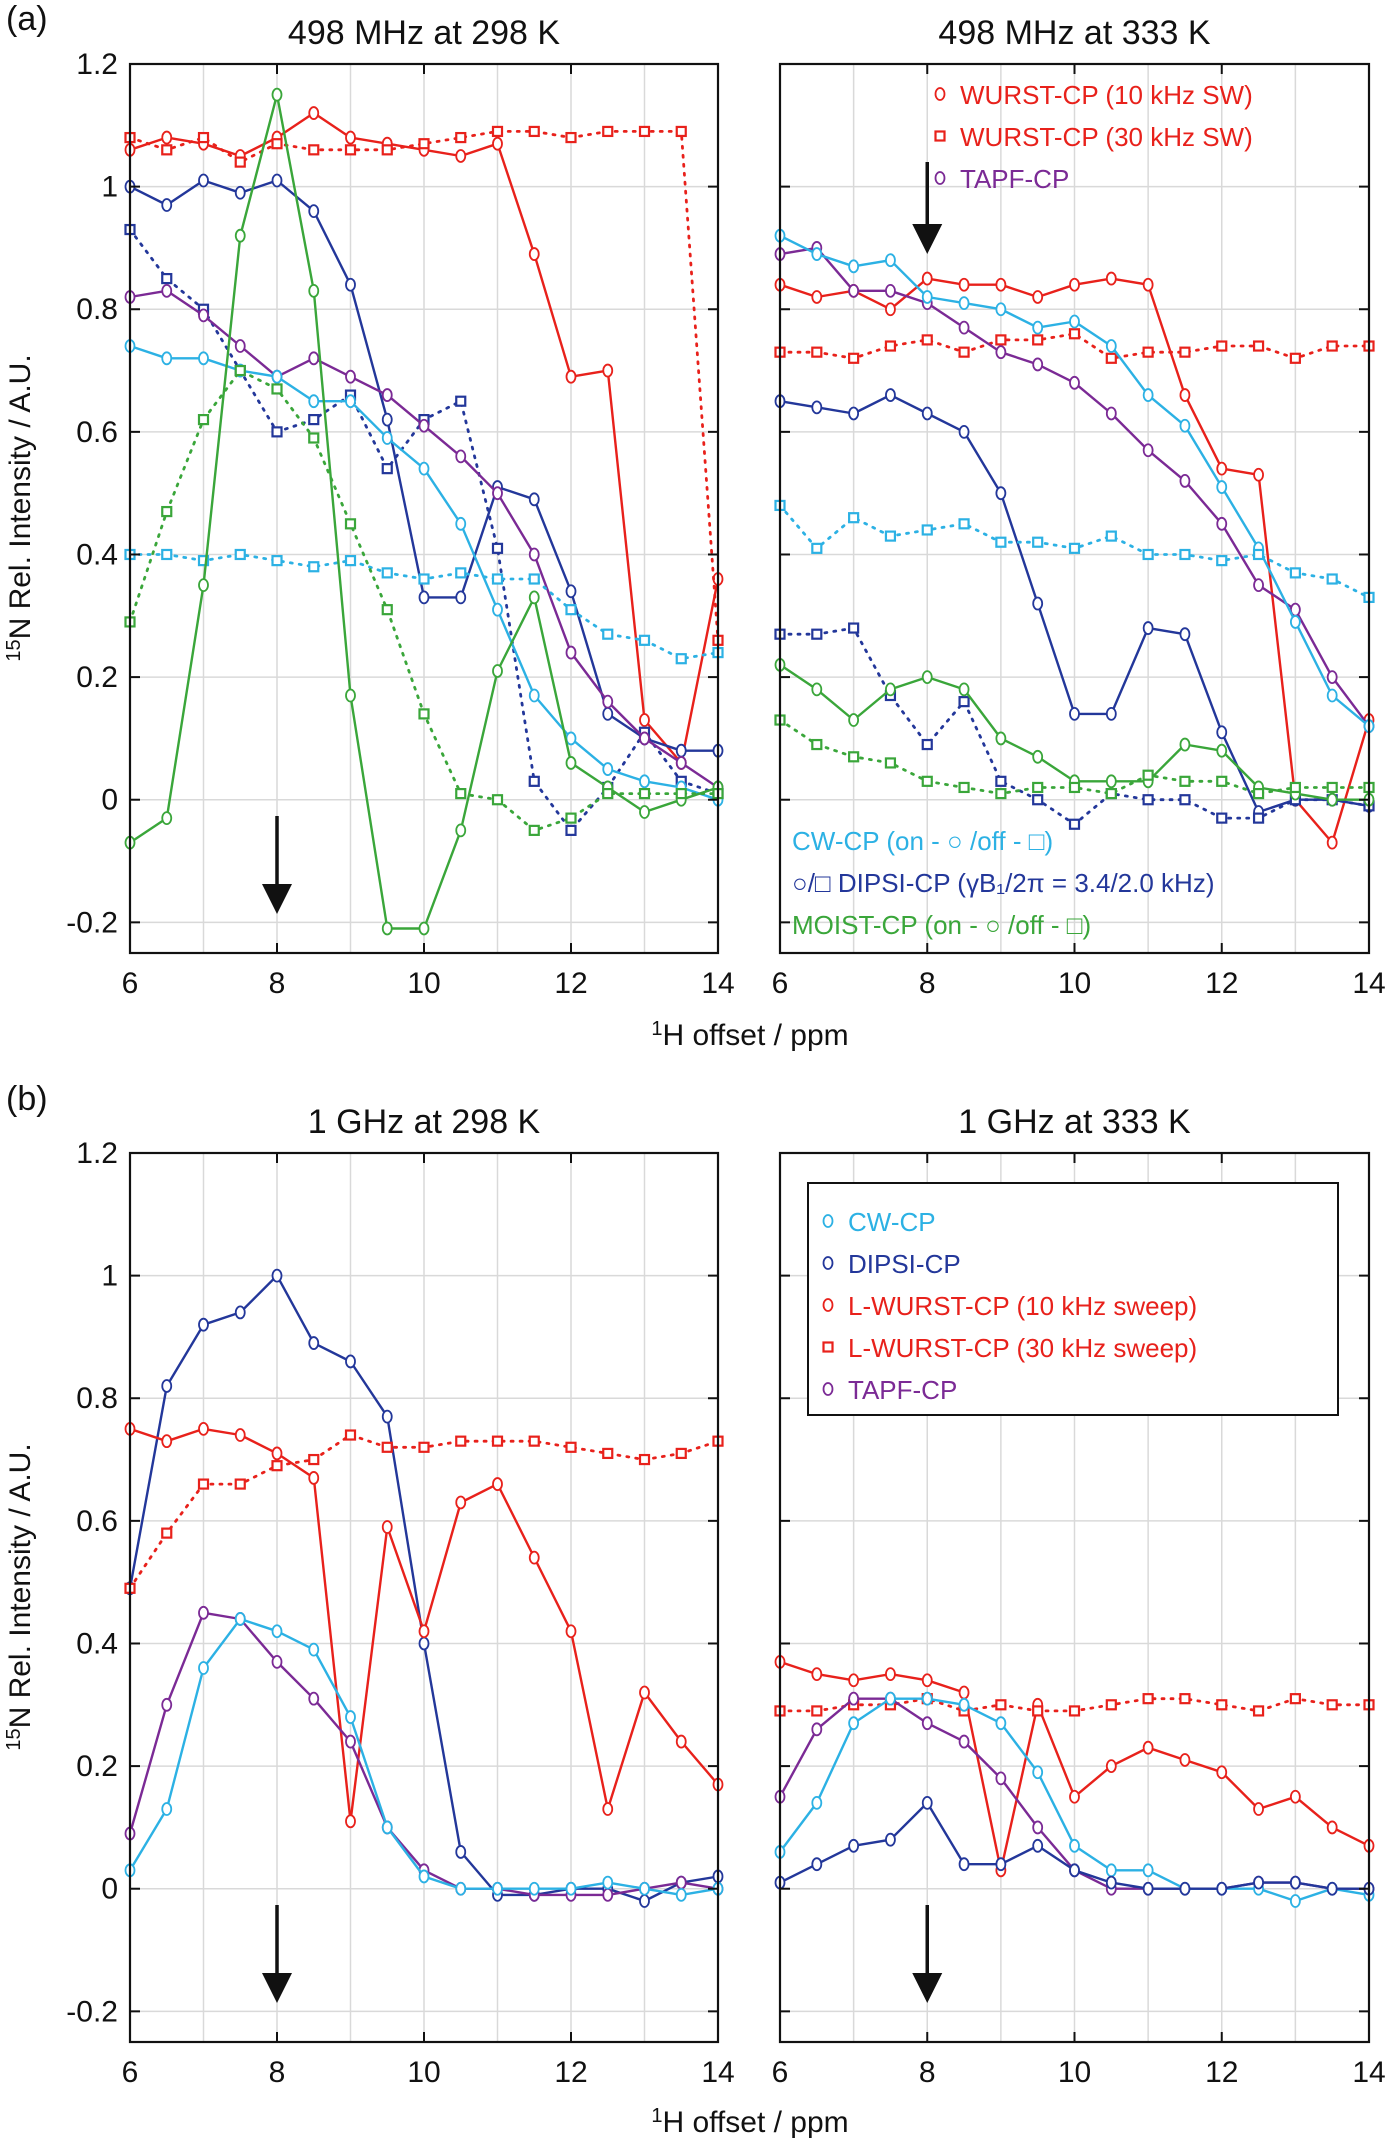 The image size is (1392, 2142). I want to click on y-tick-label: -0.2, so click(92, 922).